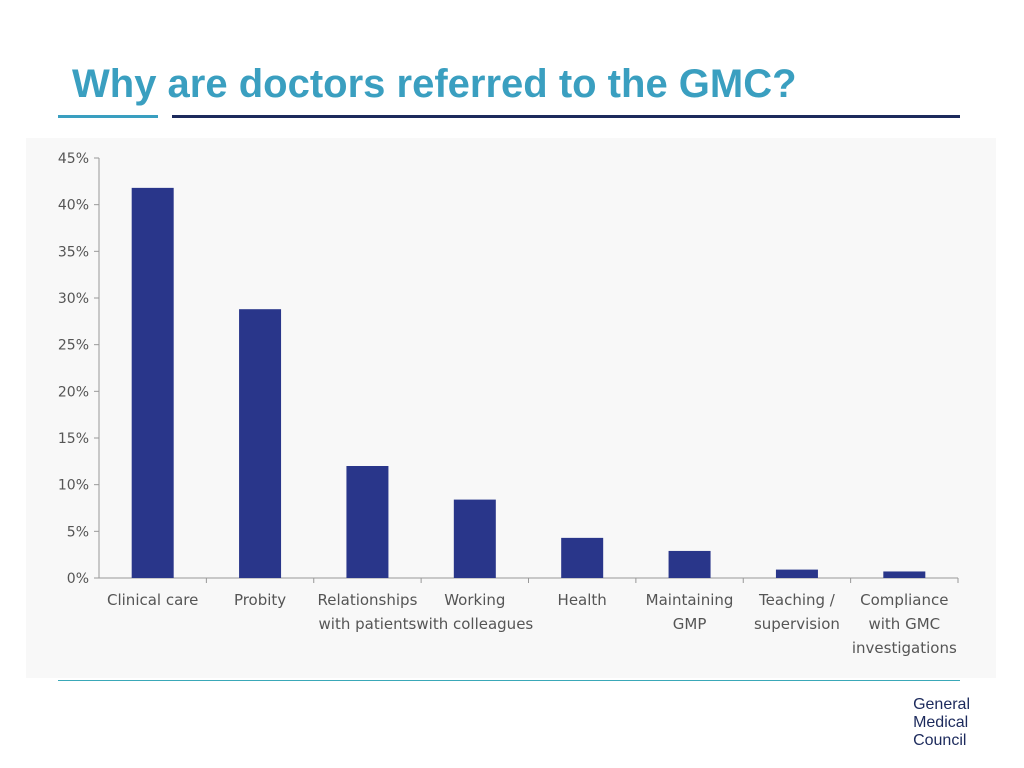 Image resolution: width=1024 pixels, height=768 pixels. I want to click on y-tick-label: 5%, so click(78, 532).